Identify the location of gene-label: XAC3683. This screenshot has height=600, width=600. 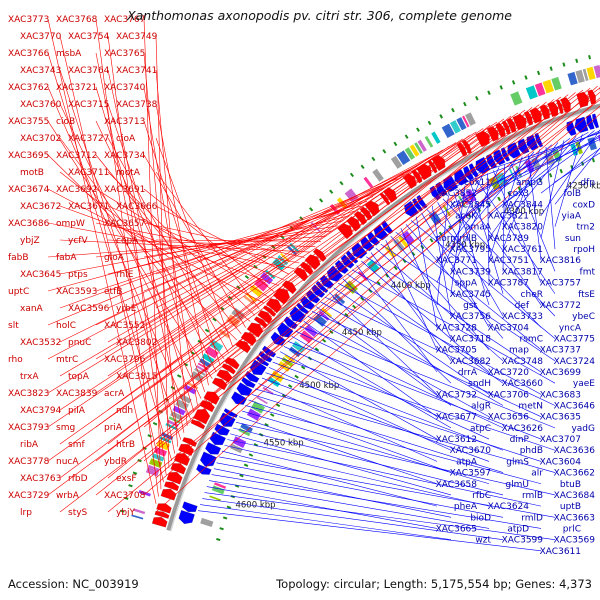
(560, 395).